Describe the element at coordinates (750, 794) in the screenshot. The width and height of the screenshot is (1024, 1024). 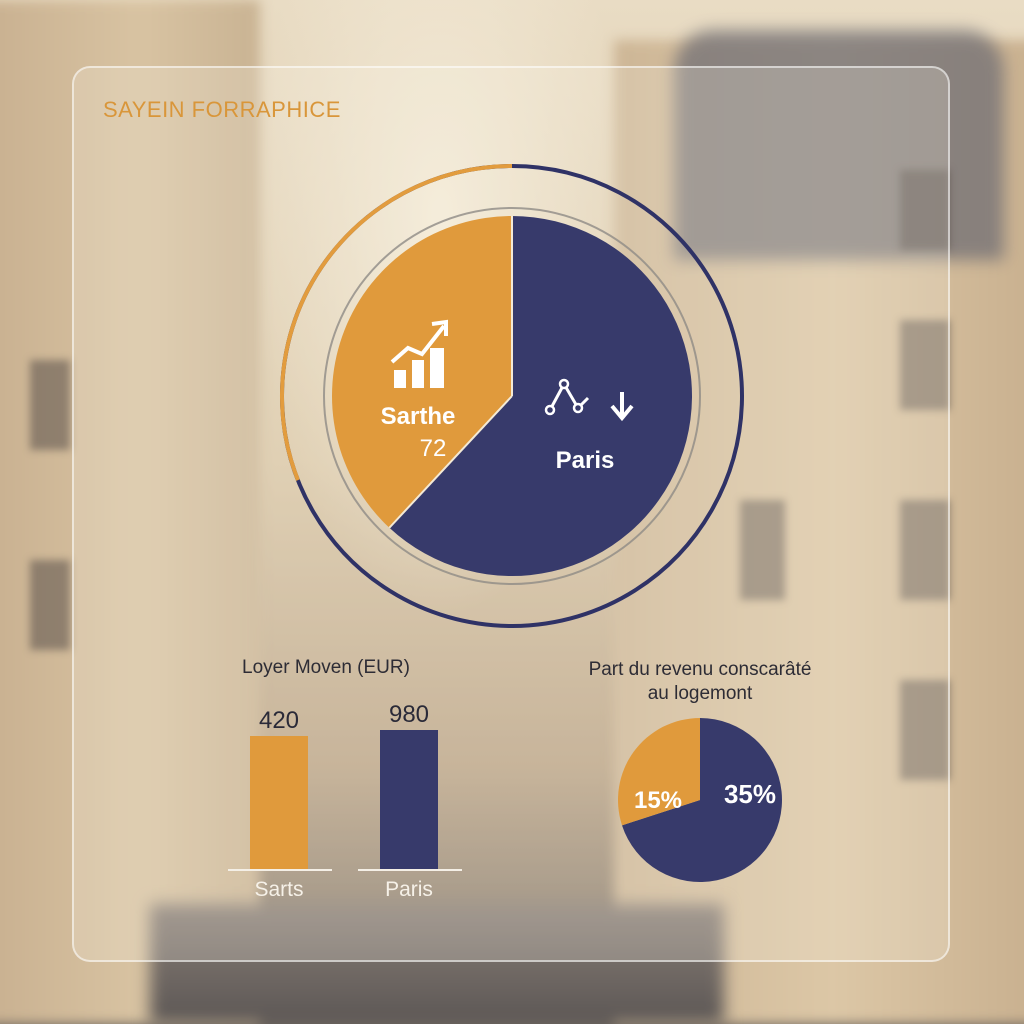
I see `small-pie-label-35: 35%` at that location.